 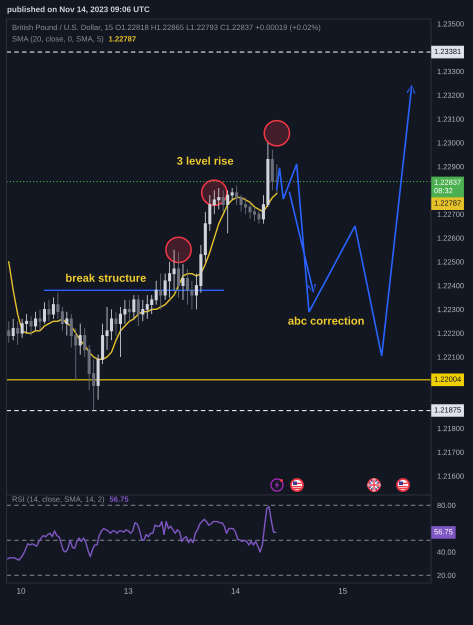 I want to click on annotation: break structure, so click(x=106, y=278).